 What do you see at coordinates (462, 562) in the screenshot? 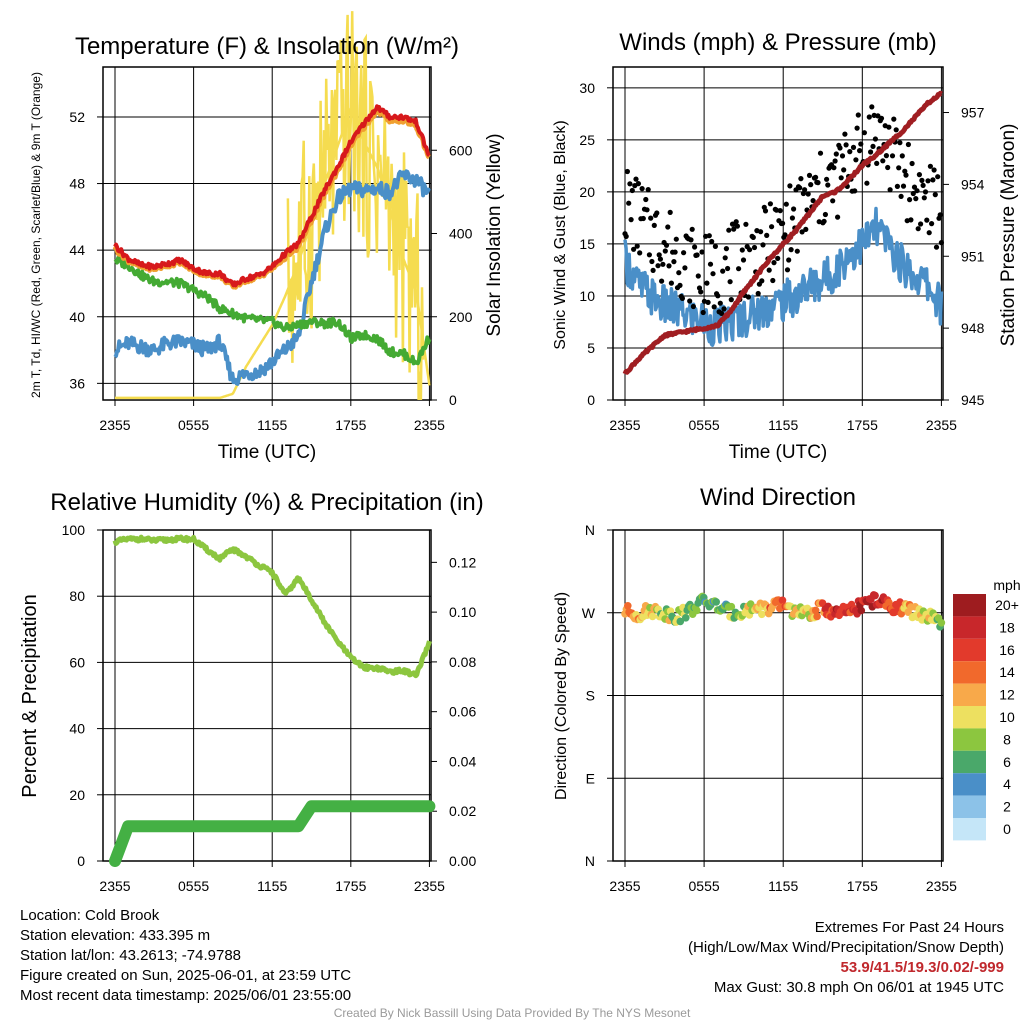
I see `y-tick-label-right: 0.12` at bounding box center [462, 562].